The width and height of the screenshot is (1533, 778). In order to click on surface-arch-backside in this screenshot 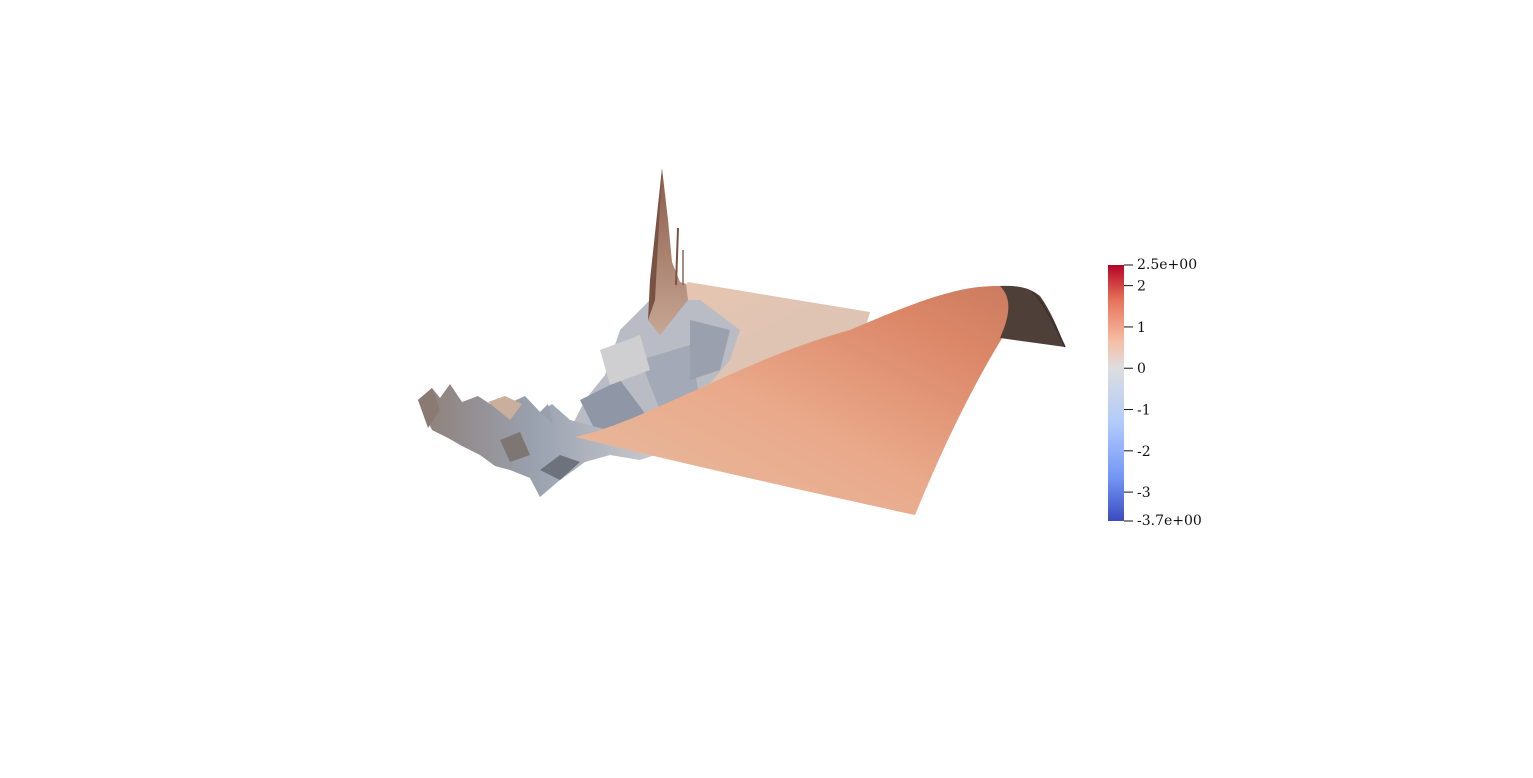, I will do `click(1032, 316)`.